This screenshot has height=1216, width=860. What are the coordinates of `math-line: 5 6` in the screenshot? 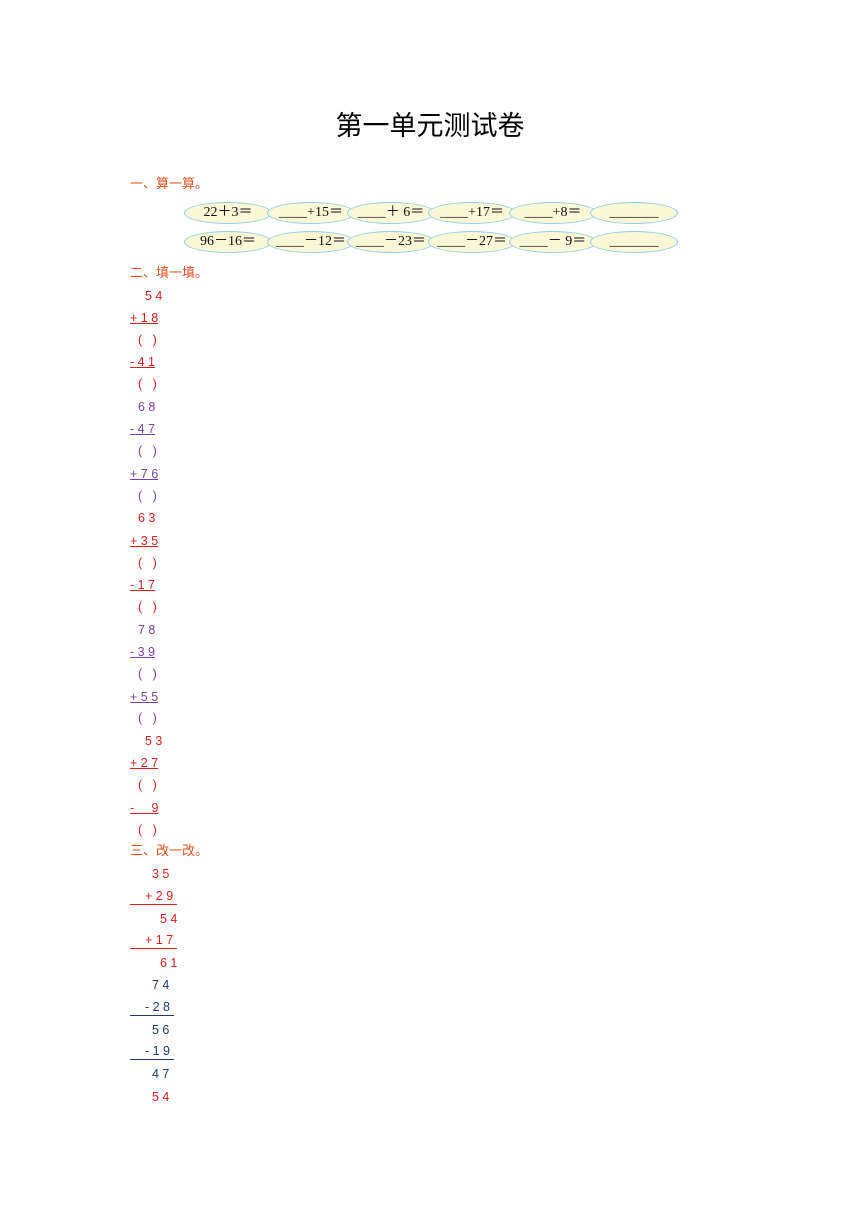 It's located at (161, 1030).